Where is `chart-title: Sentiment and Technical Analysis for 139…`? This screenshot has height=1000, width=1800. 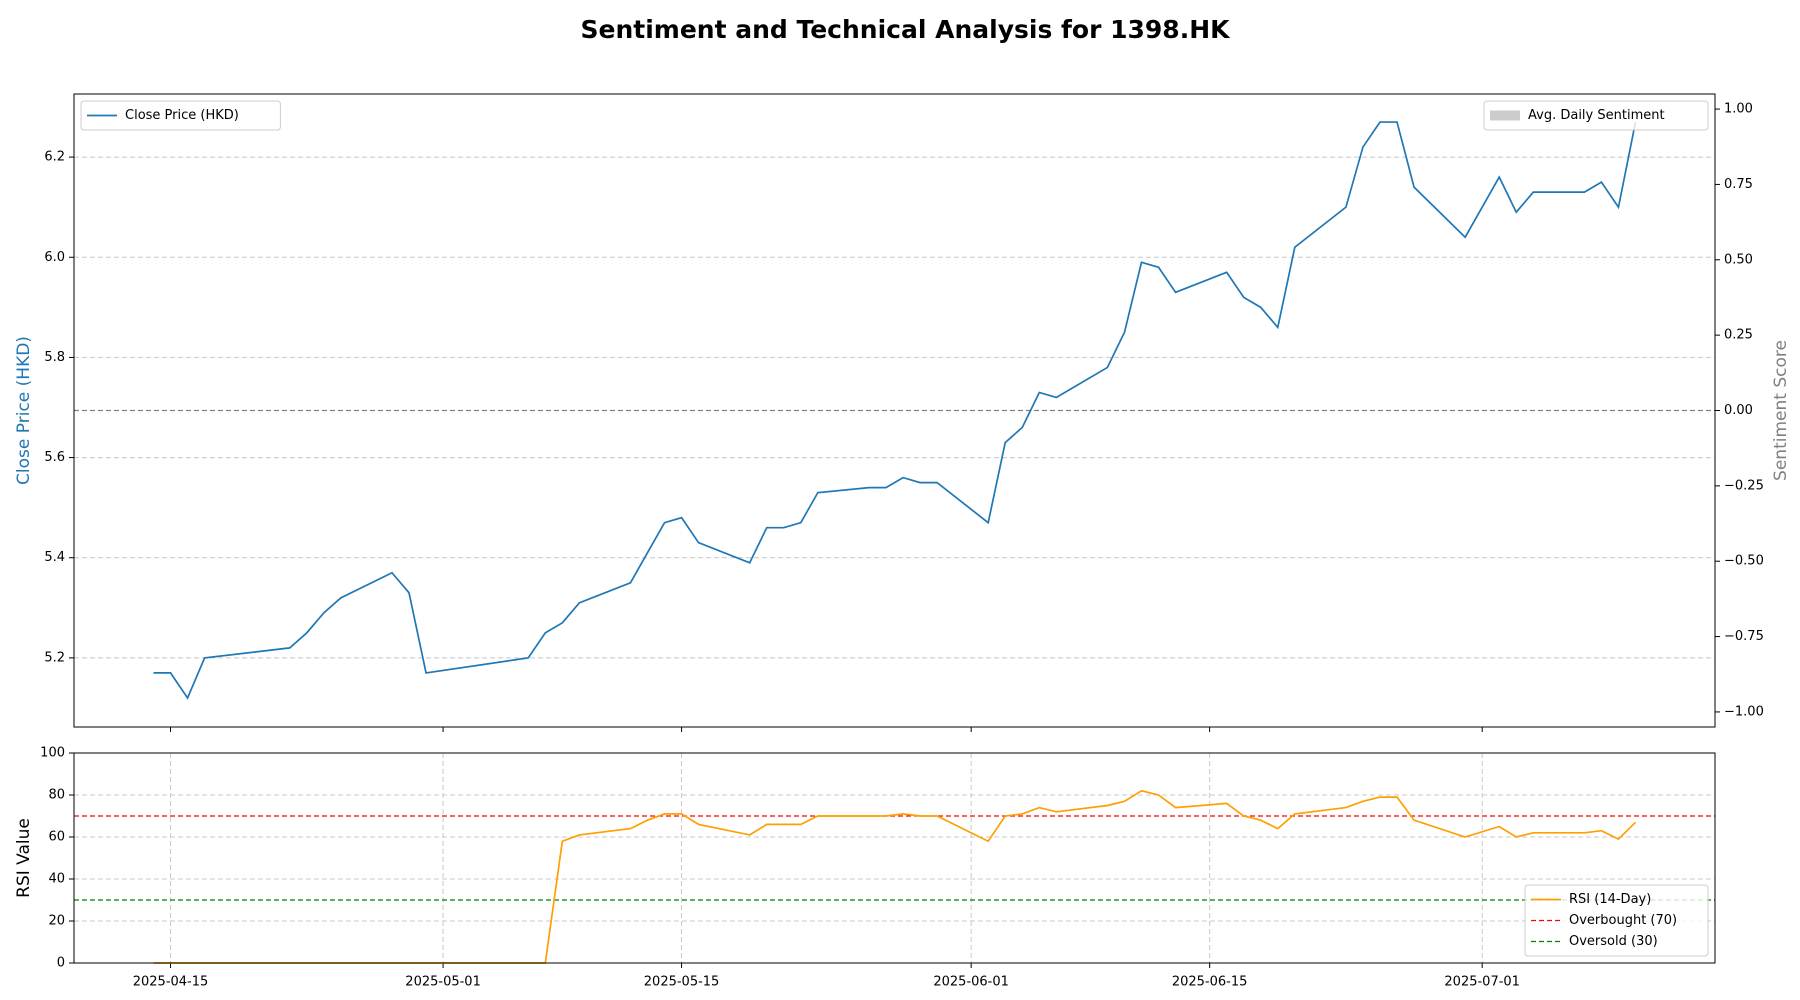 chart-title: Sentiment and Technical Analysis for 139… is located at coordinates (905, 29).